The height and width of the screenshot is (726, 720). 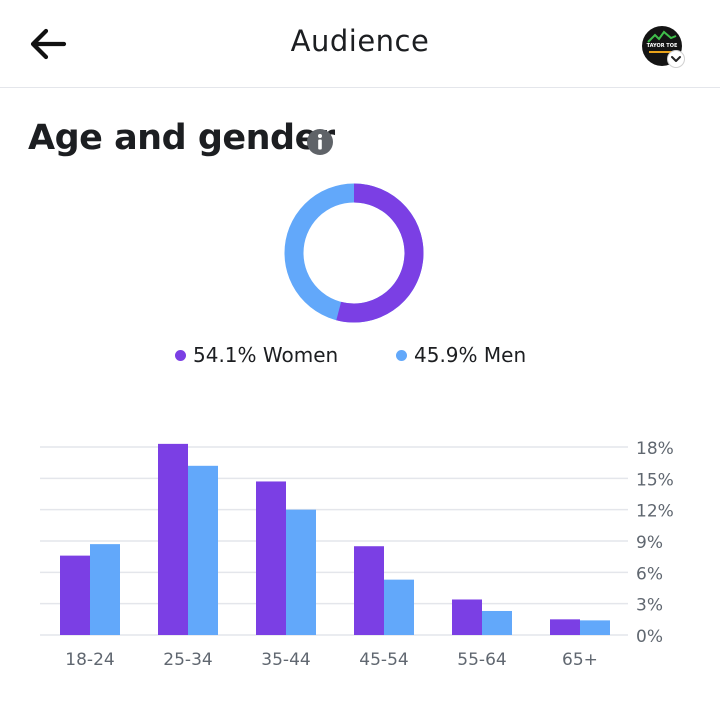 What do you see at coordinates (360, 41) in the screenshot?
I see `page-title: Audience` at bounding box center [360, 41].